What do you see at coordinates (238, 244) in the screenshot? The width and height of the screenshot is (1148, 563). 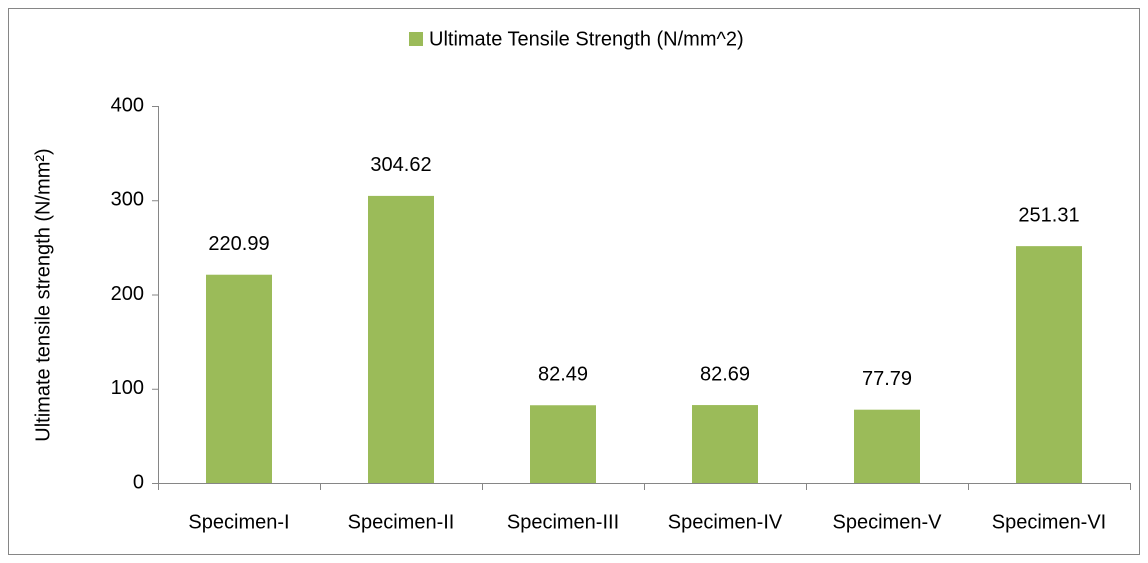 I see `data-label: 220.99` at bounding box center [238, 244].